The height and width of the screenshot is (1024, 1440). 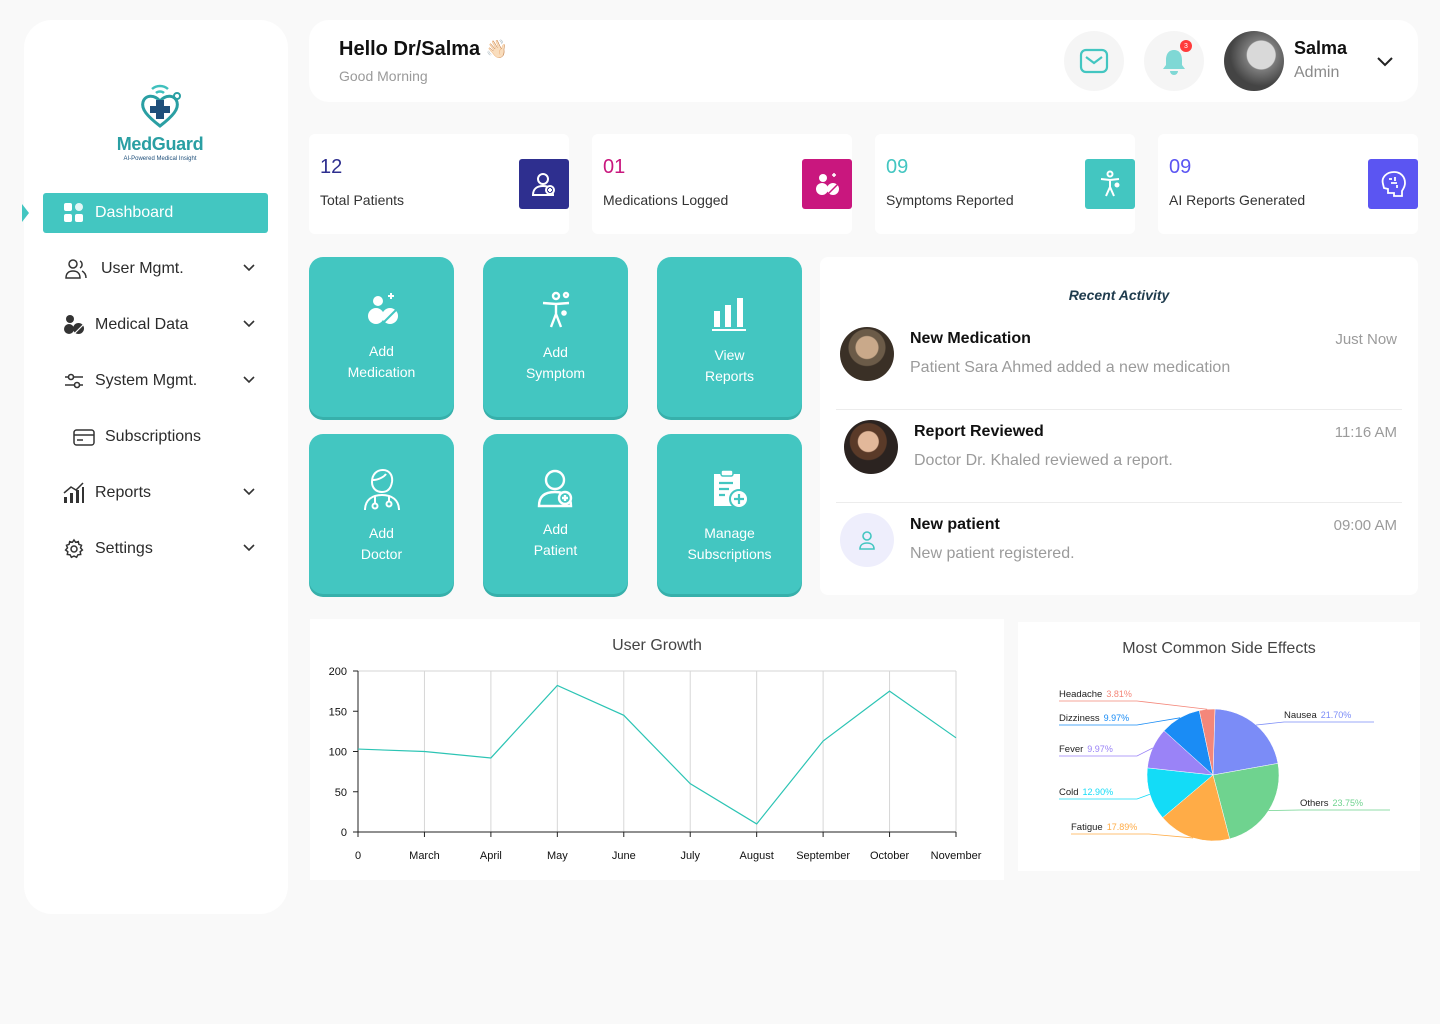 What do you see at coordinates (544, 184) in the screenshot?
I see `add-user-icon` at bounding box center [544, 184].